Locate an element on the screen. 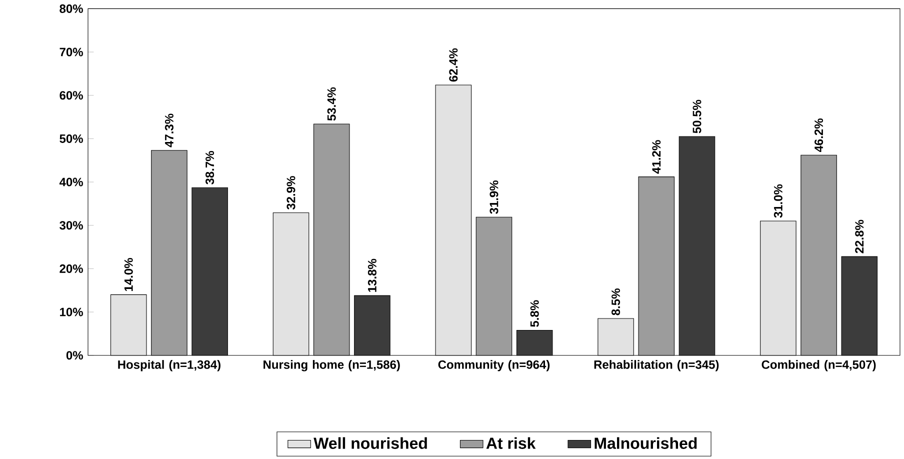  legend-label: Malnourished is located at coordinates (645, 443).